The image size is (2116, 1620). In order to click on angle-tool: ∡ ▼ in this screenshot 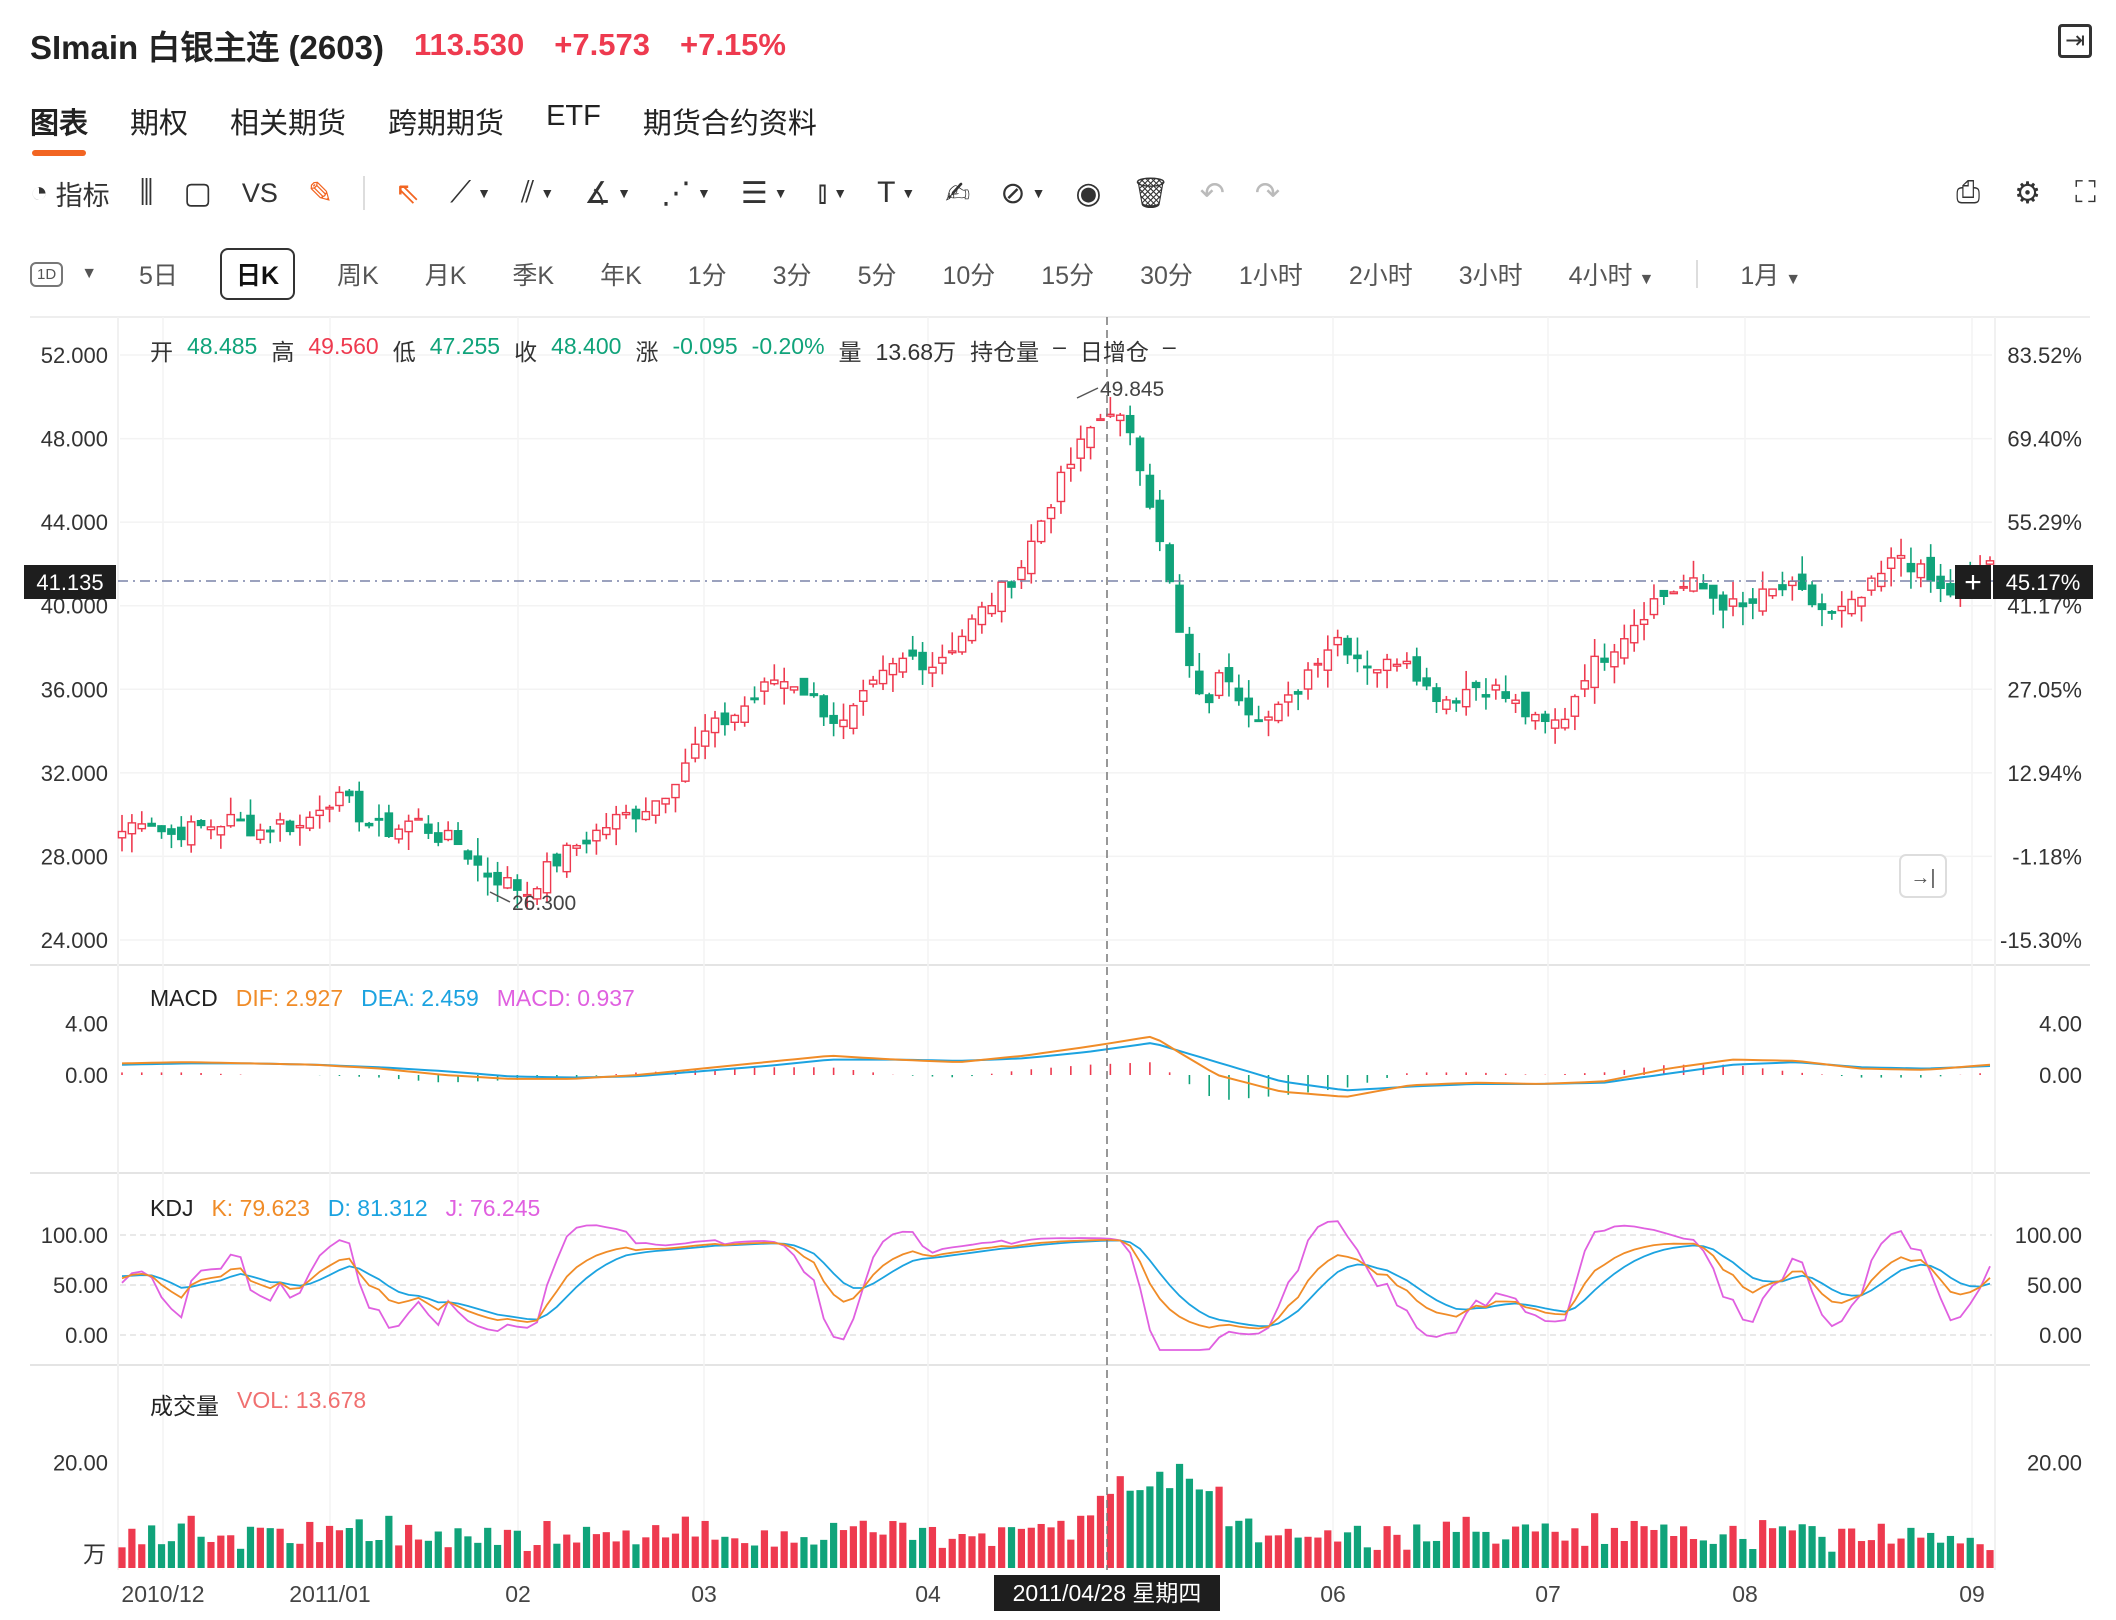, I will do `click(607, 193)`.